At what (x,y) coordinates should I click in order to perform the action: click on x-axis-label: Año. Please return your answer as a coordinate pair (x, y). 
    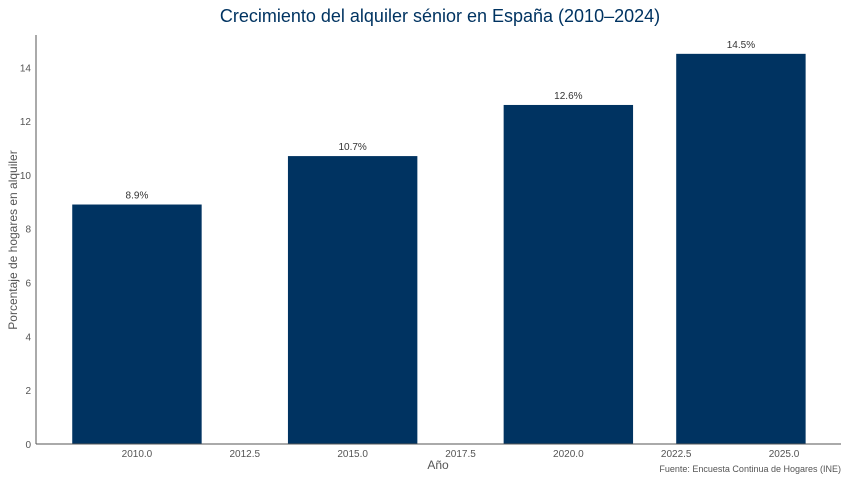
    Looking at the image, I should click on (438, 465).